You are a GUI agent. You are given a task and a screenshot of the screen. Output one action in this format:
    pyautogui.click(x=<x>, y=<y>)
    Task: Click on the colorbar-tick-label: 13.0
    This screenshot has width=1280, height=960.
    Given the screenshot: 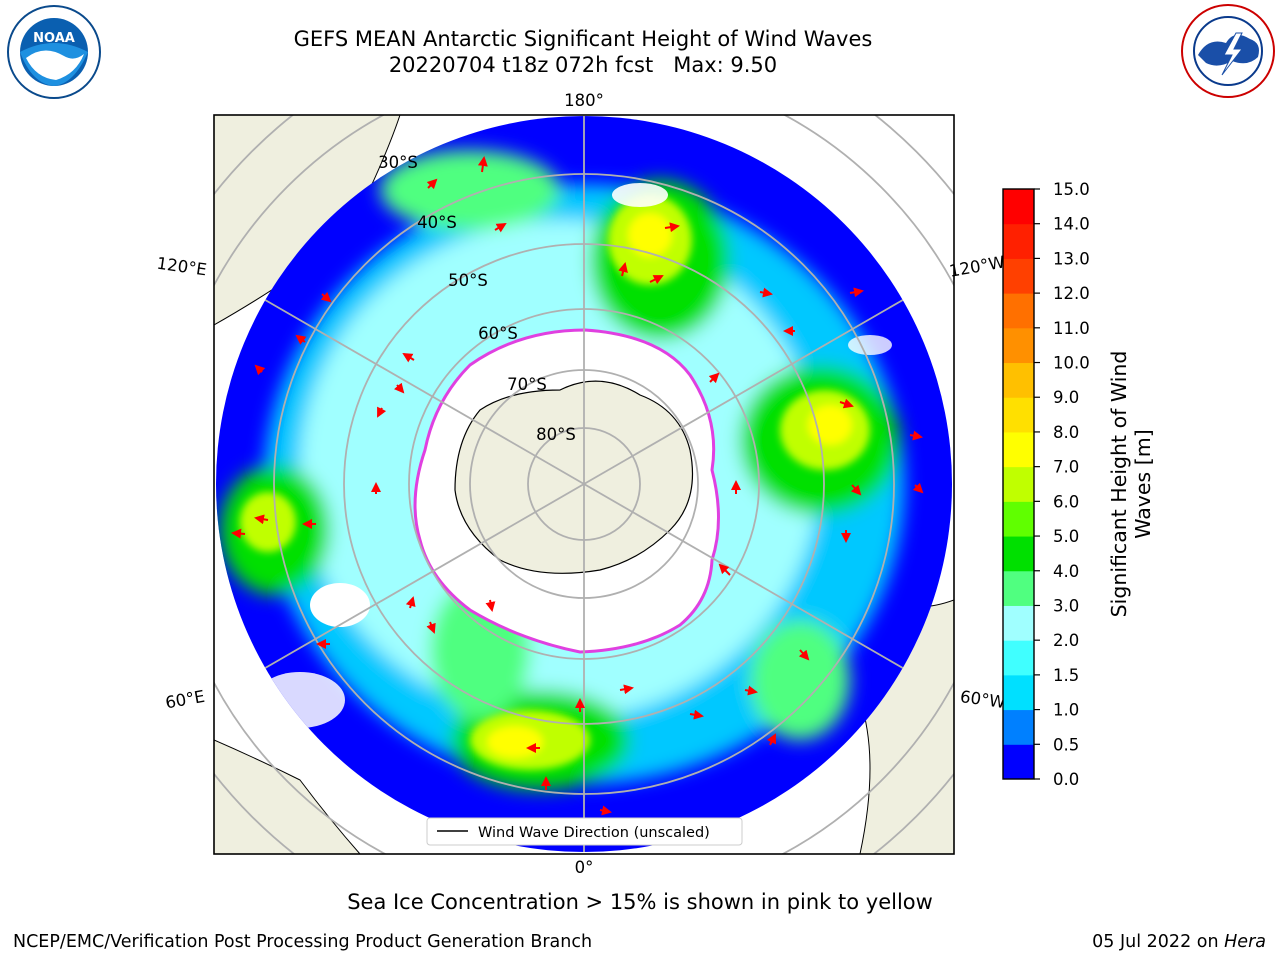 What is the action you would take?
    pyautogui.click(x=1071, y=258)
    